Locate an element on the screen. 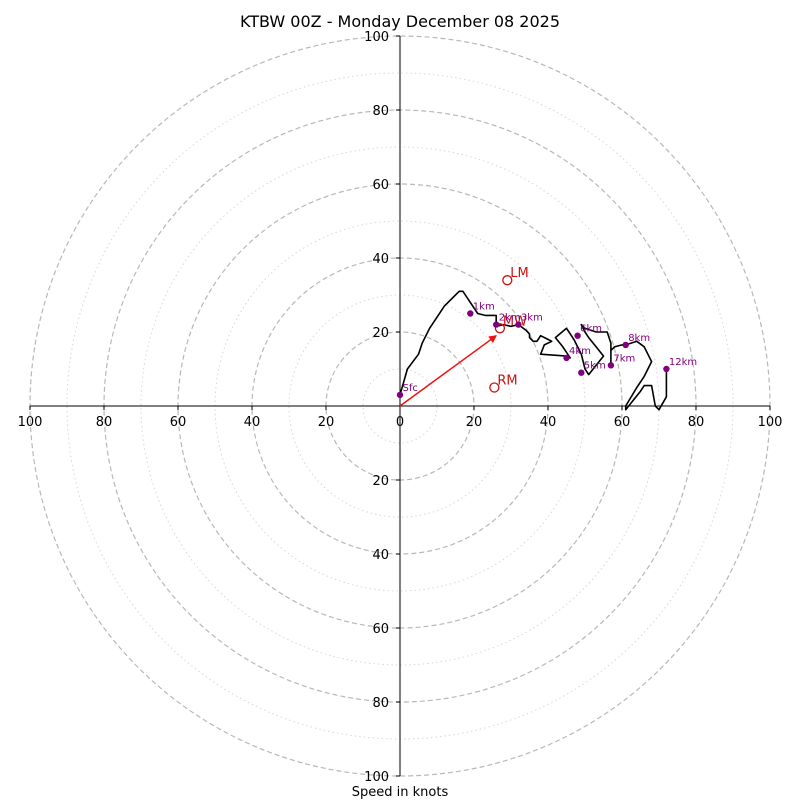 Image resolution: width=800 pixels, height=800 pixels. height-point-5km: 5km is located at coordinates (592, 368).